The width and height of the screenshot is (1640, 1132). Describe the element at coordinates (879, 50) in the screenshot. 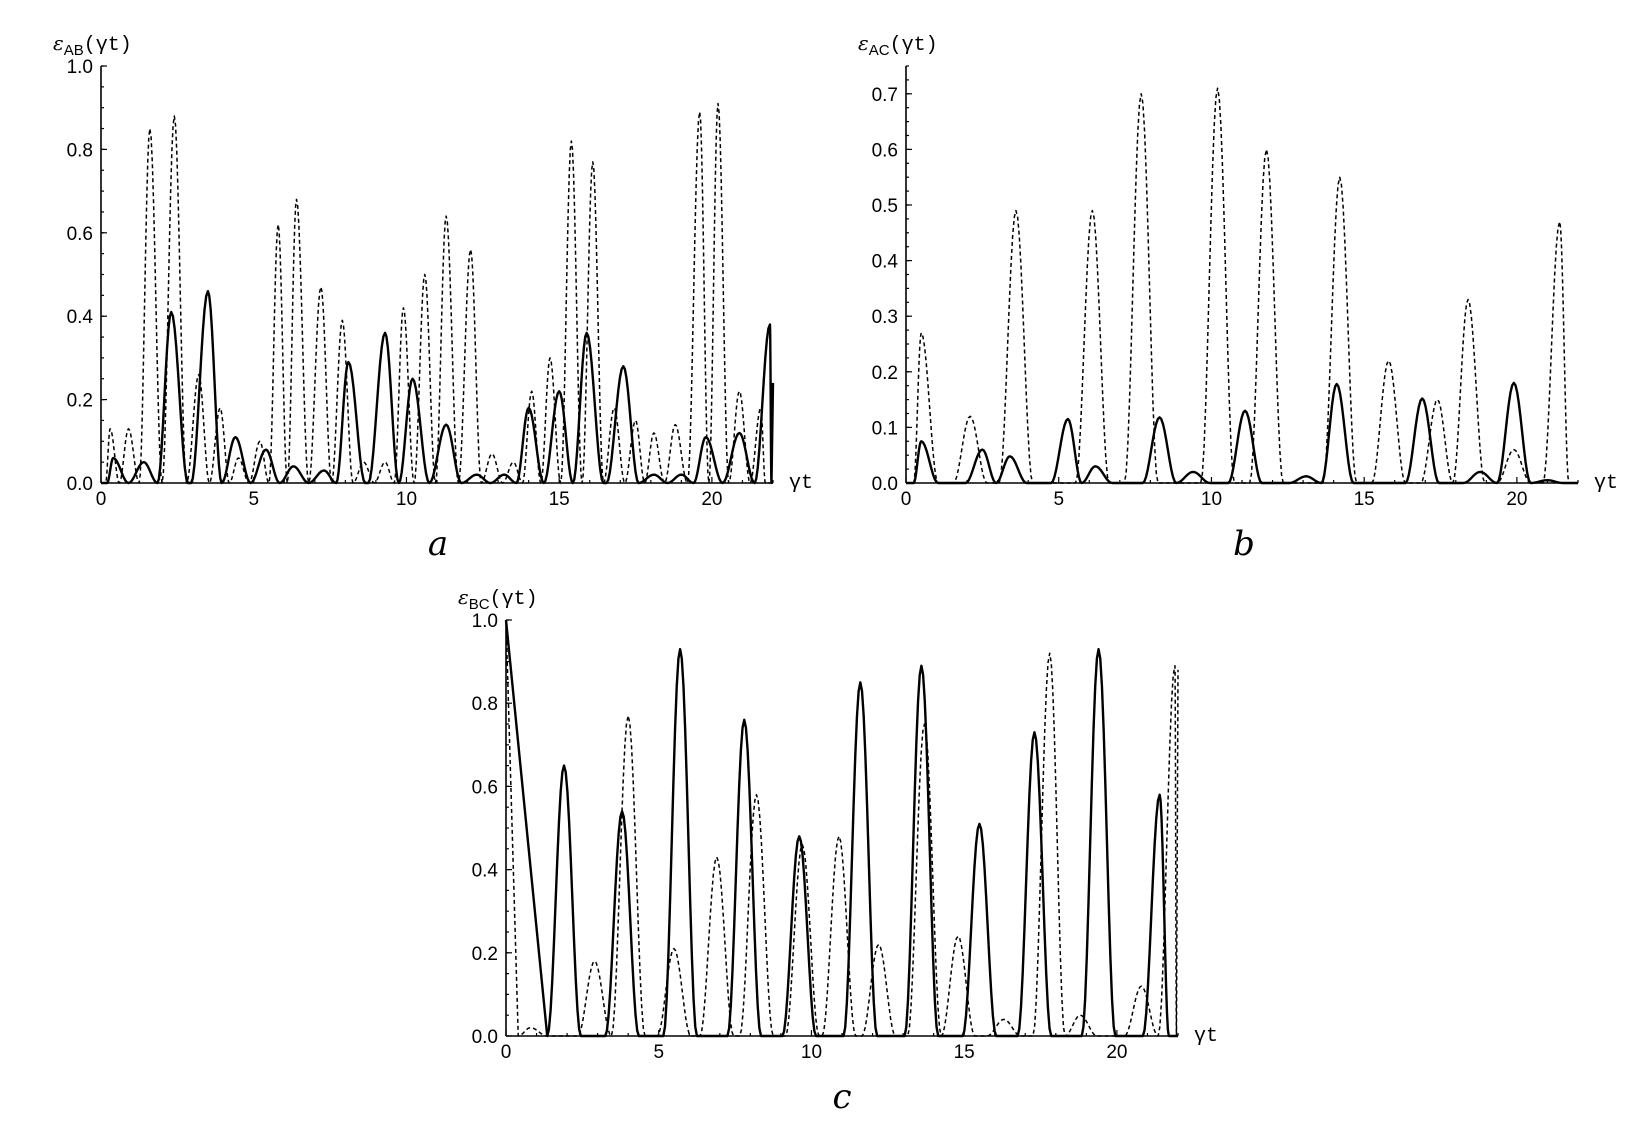

I see `y-axis-label-sub: AC` at that location.